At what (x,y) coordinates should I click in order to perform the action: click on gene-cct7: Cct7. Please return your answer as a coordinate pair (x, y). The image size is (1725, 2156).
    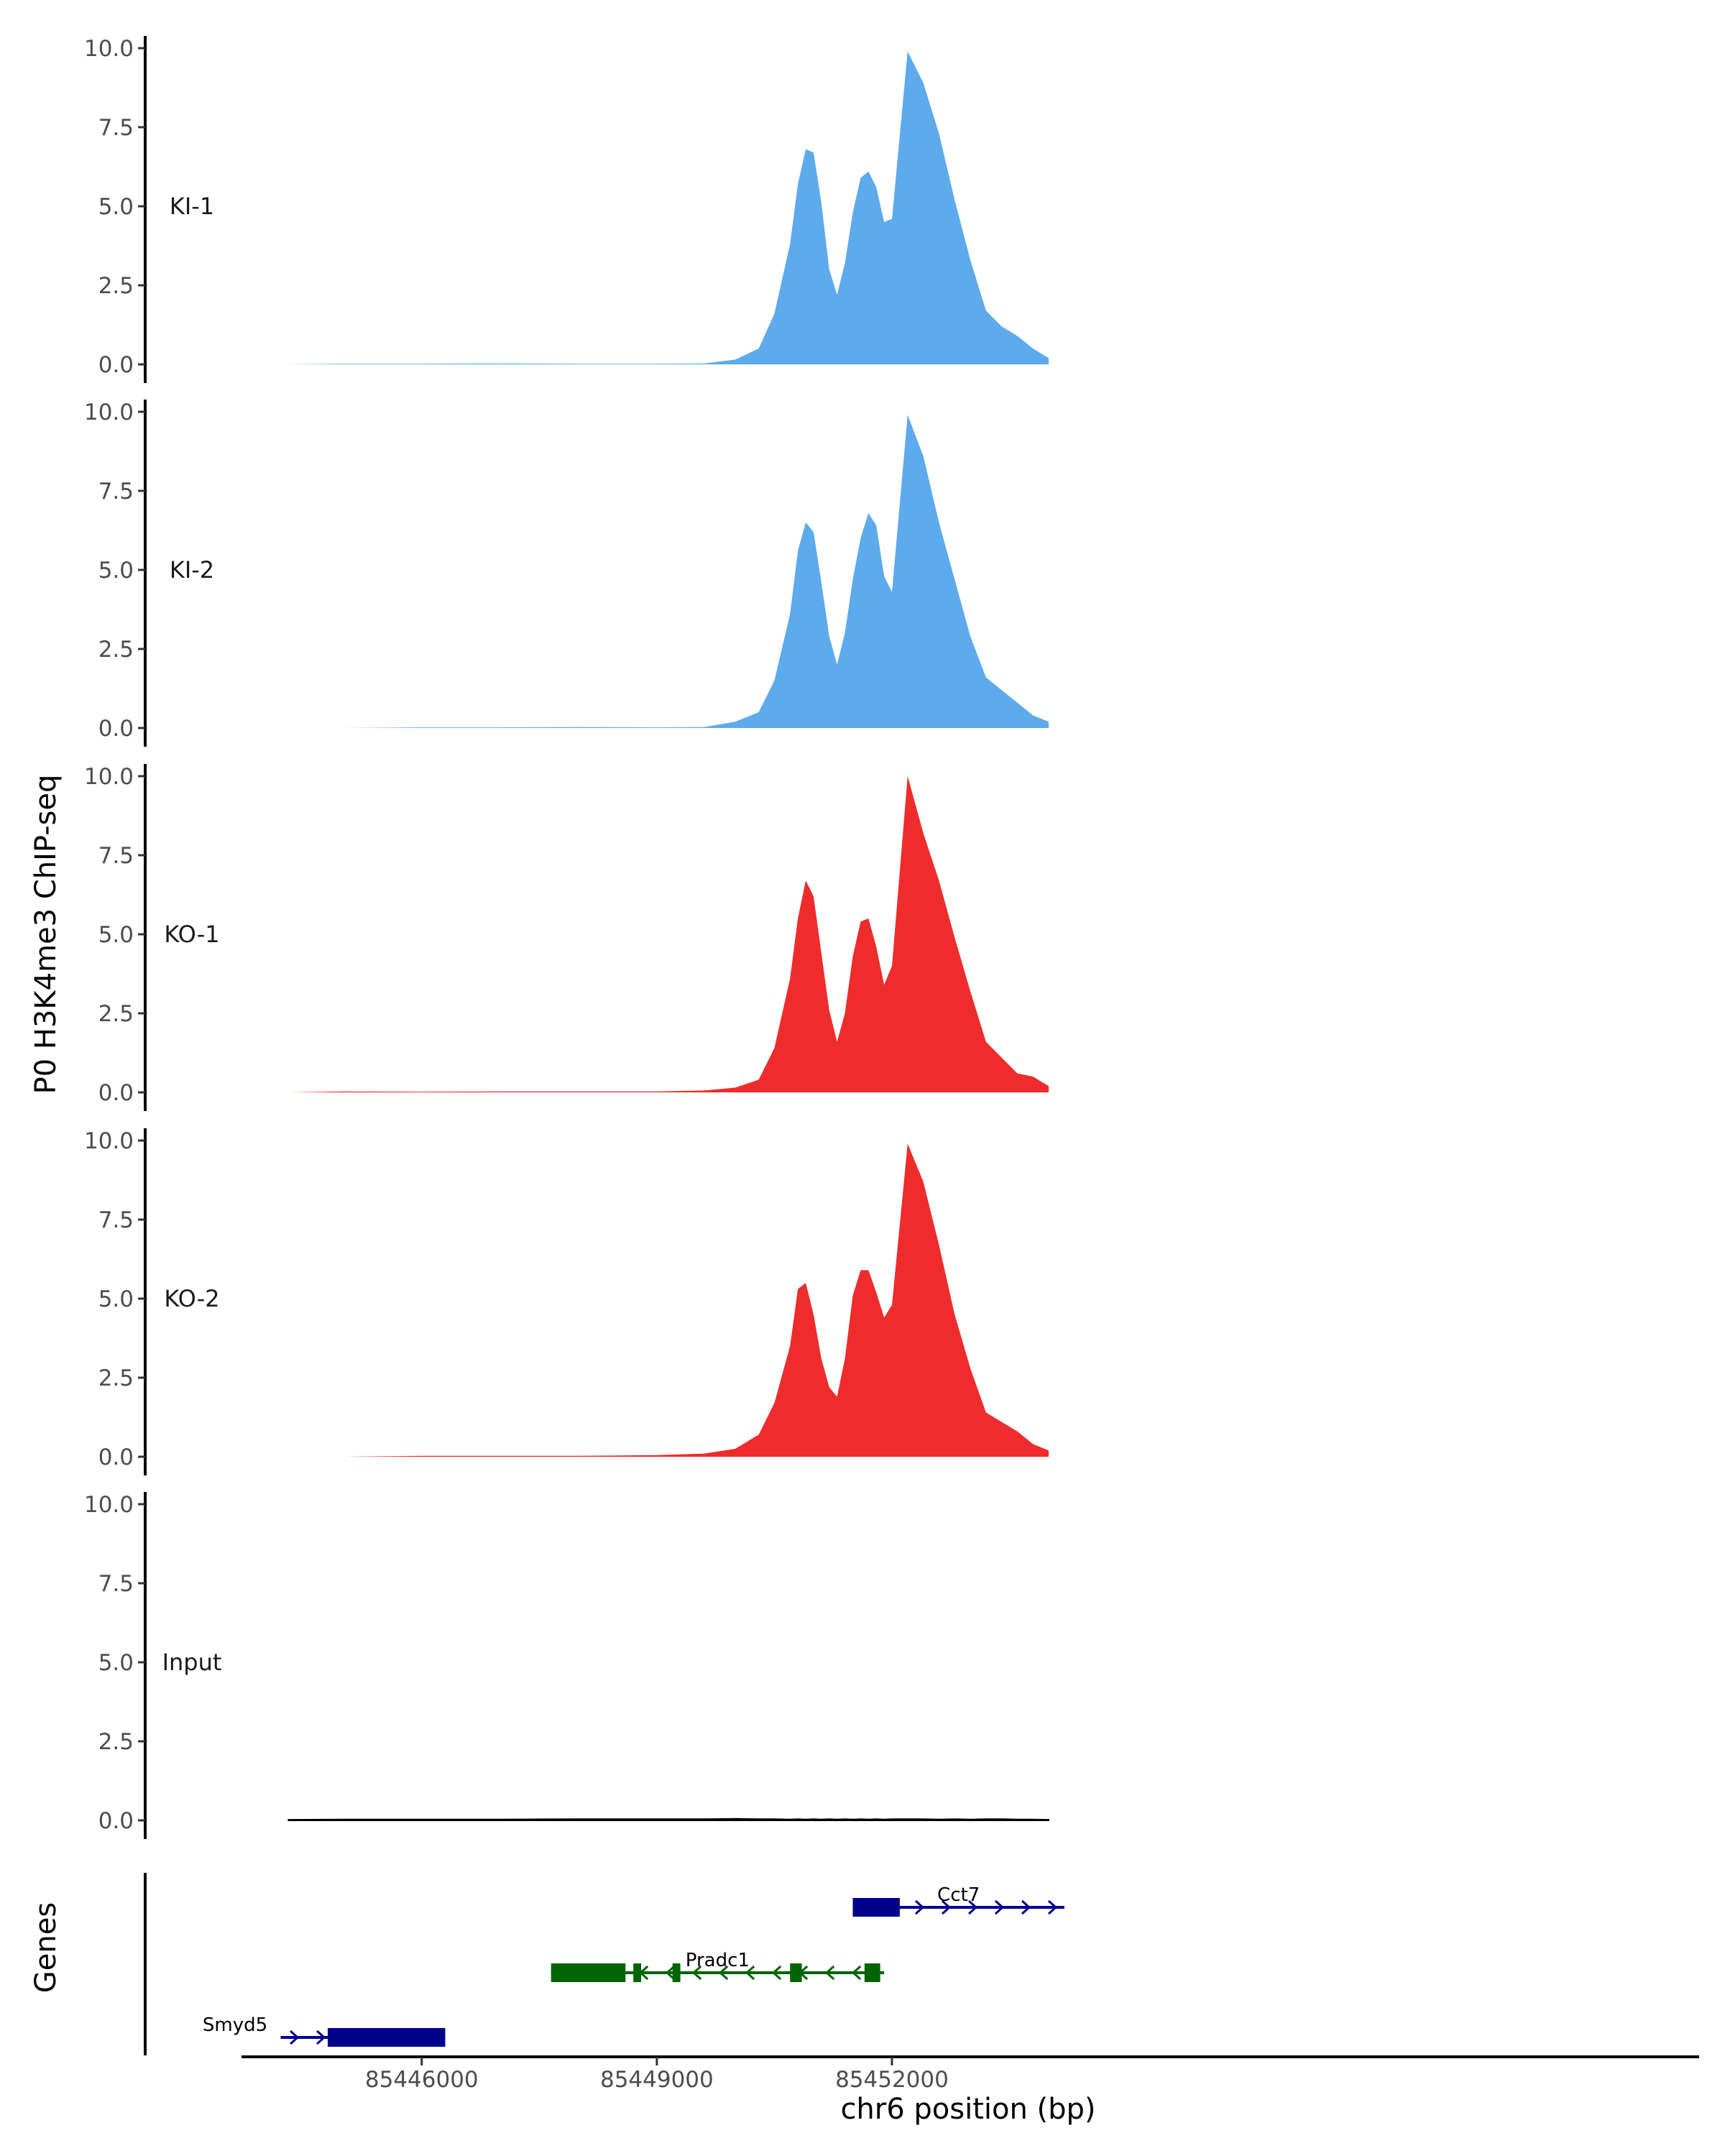
    Looking at the image, I should click on (958, 1900).